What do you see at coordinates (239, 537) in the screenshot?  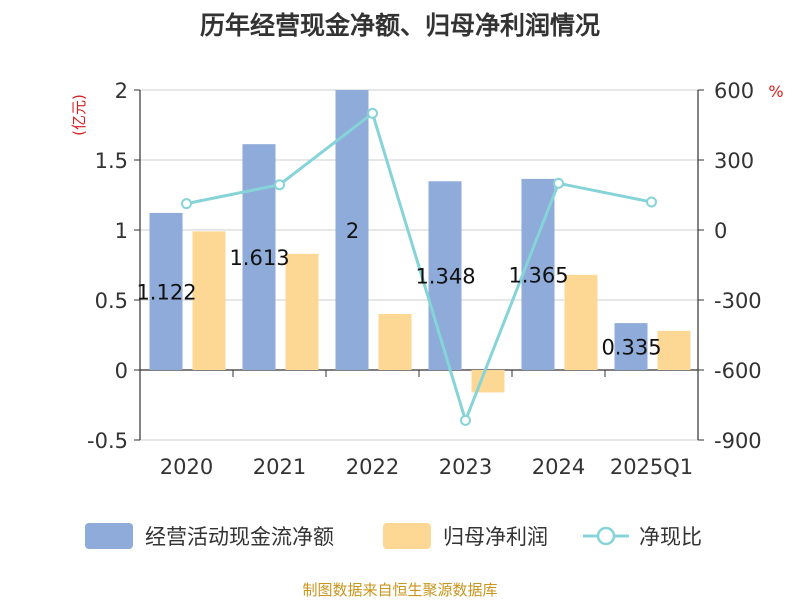 I see `legend-label-cashflow: 经营活动现金流净额` at bounding box center [239, 537].